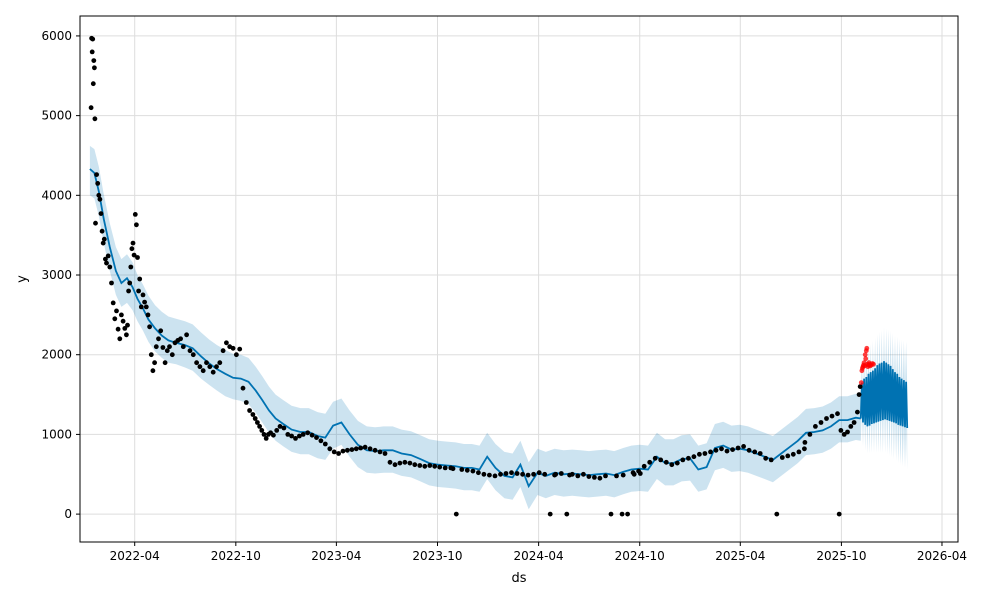 The width and height of the screenshot is (1000, 600). I want to click on uncertainty-band, so click(884, 398).